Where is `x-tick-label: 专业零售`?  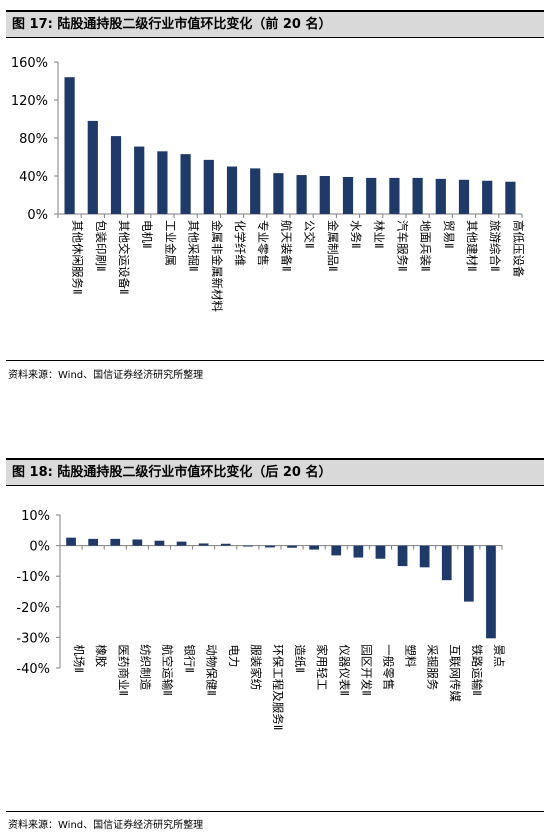 x-tick-label: 专业零售 is located at coordinates (263, 243).